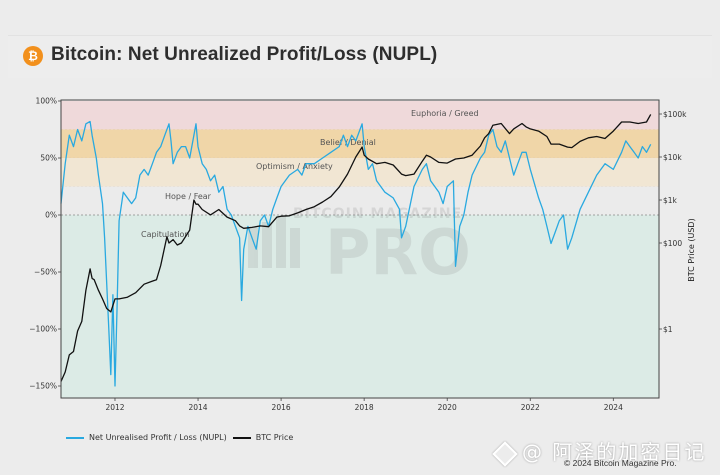  I want to click on x-axis: 2012 2014 2016 2018 2020 2022 2024, so click(364, 405).